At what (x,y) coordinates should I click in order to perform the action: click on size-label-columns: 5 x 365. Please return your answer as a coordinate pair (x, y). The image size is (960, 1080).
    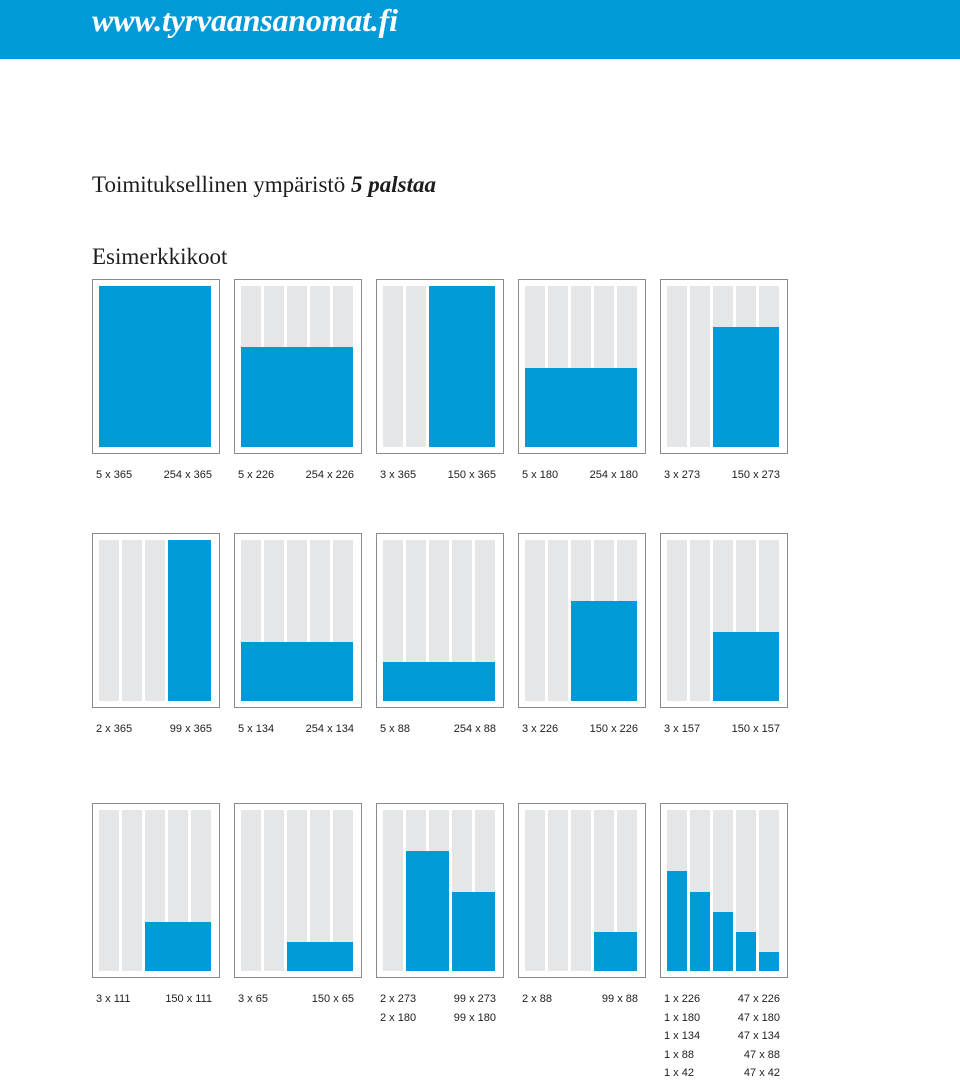
    Looking at the image, I should click on (114, 475).